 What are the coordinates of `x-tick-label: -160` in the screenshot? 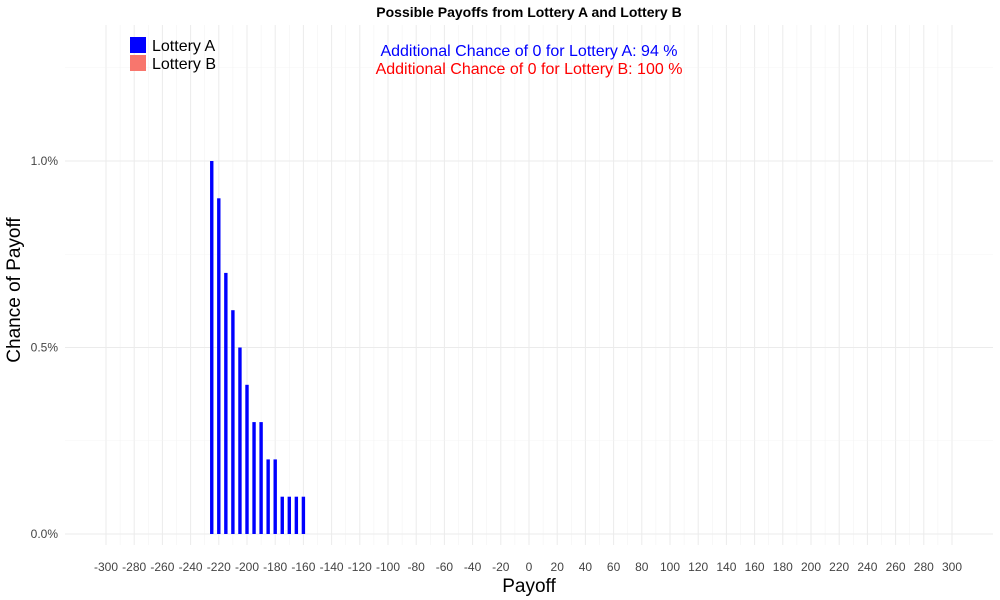 It's located at (303, 567).